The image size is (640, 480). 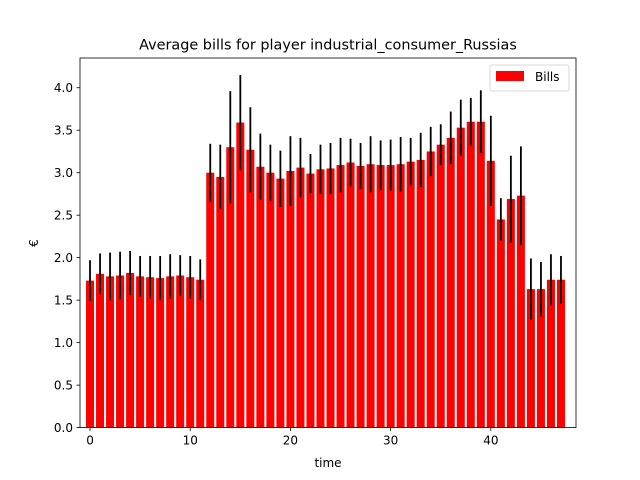 I want to click on x-tick-label: 10, so click(x=190, y=441).